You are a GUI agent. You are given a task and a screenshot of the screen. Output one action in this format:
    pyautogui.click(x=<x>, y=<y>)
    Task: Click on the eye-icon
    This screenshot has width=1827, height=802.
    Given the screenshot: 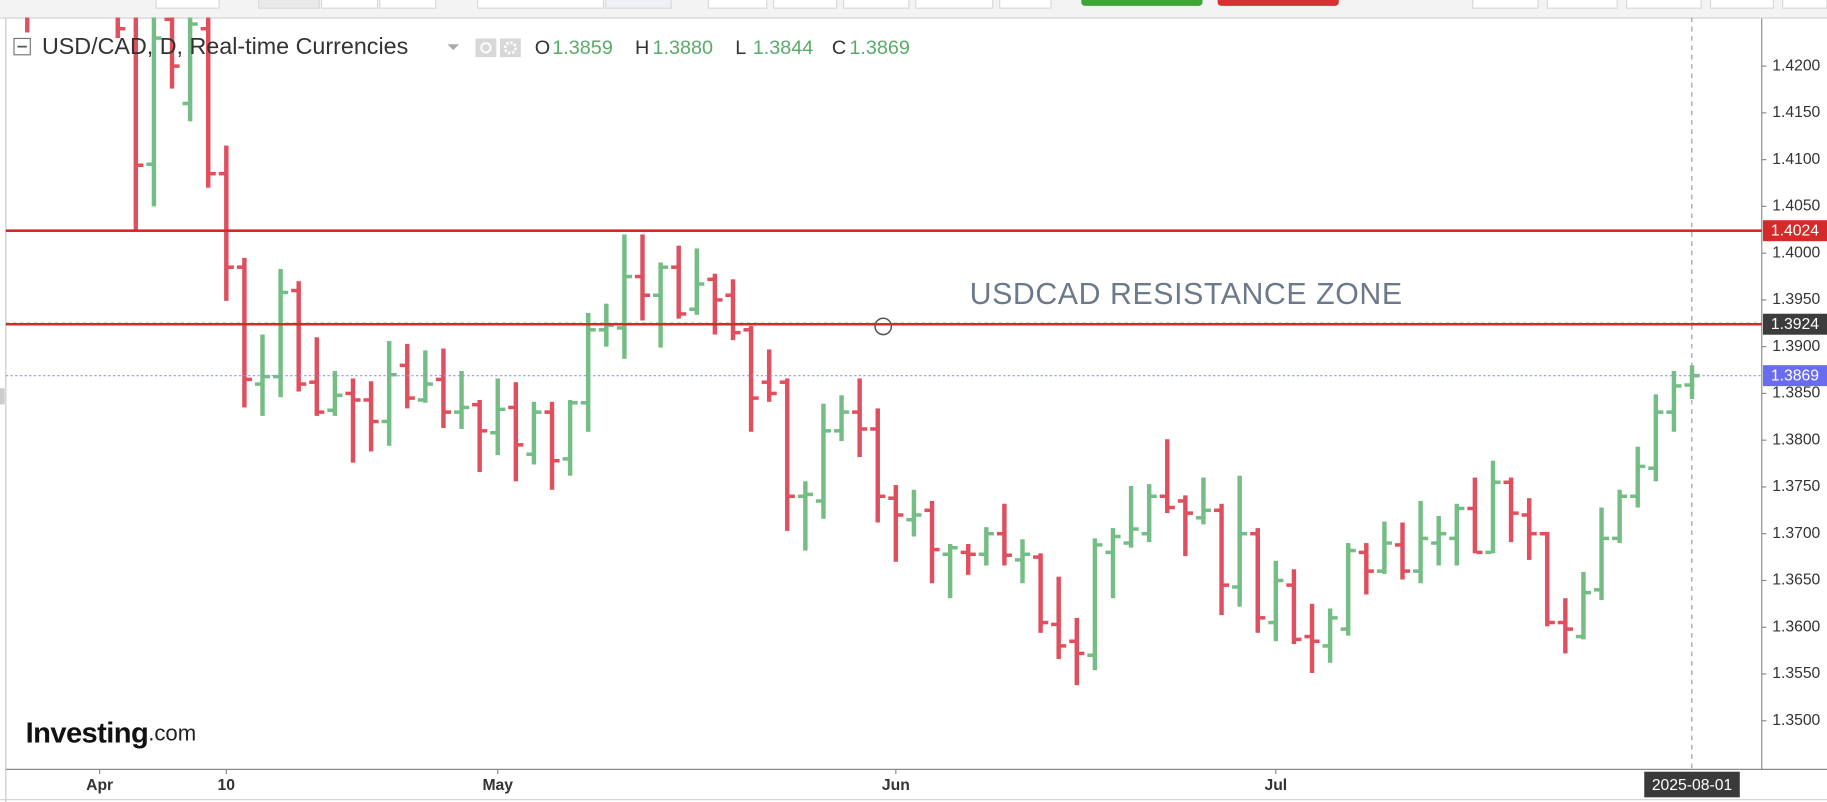 What is the action you would take?
    pyautogui.click(x=486, y=48)
    